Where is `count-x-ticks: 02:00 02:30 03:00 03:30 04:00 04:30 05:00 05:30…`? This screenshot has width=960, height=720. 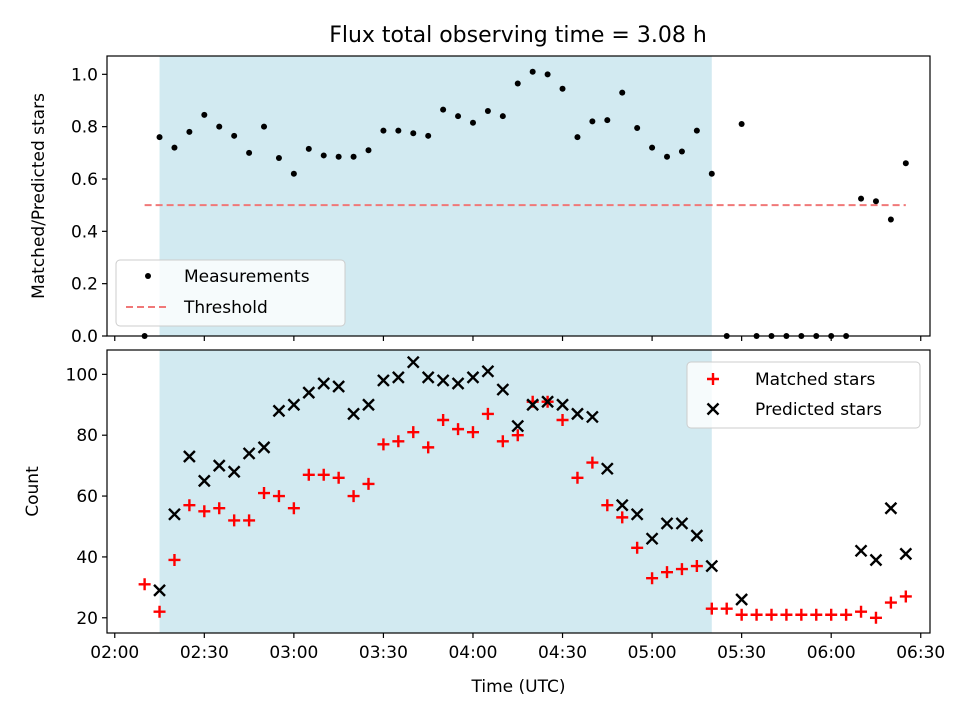 count-x-ticks: 02:00 02:30 03:00 03:30 04:00 04:30 05:00 05:30… is located at coordinates (517, 648).